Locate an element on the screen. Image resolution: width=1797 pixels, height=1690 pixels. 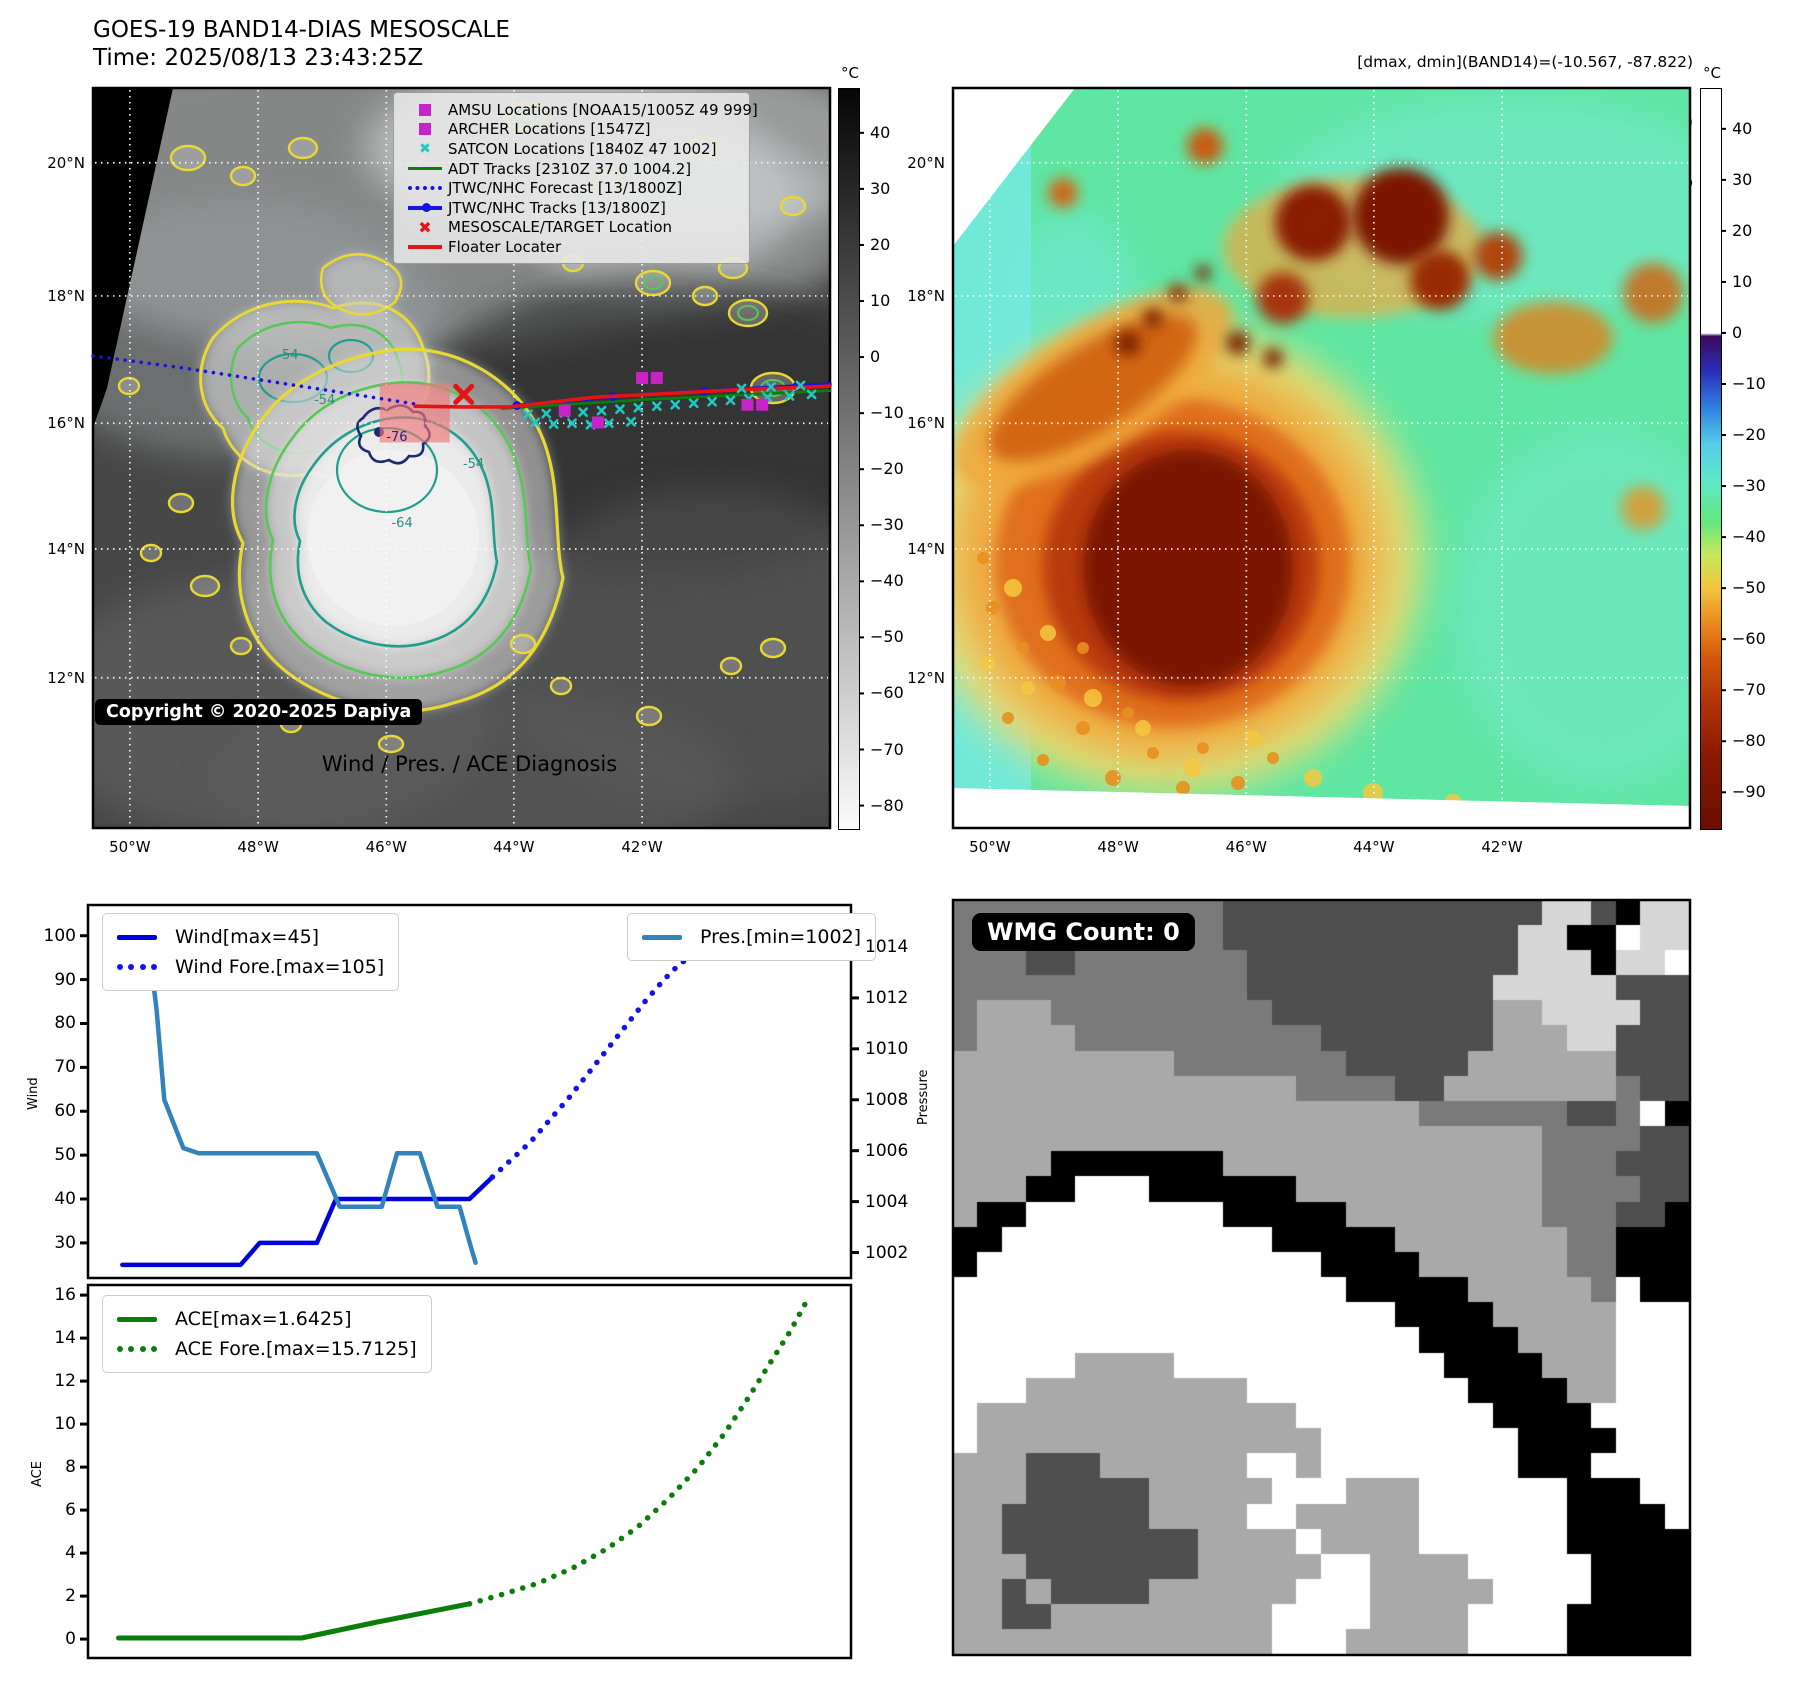
legend-item: ✖ MESOSCALE/TARGET Location is located at coordinates (570, 228).